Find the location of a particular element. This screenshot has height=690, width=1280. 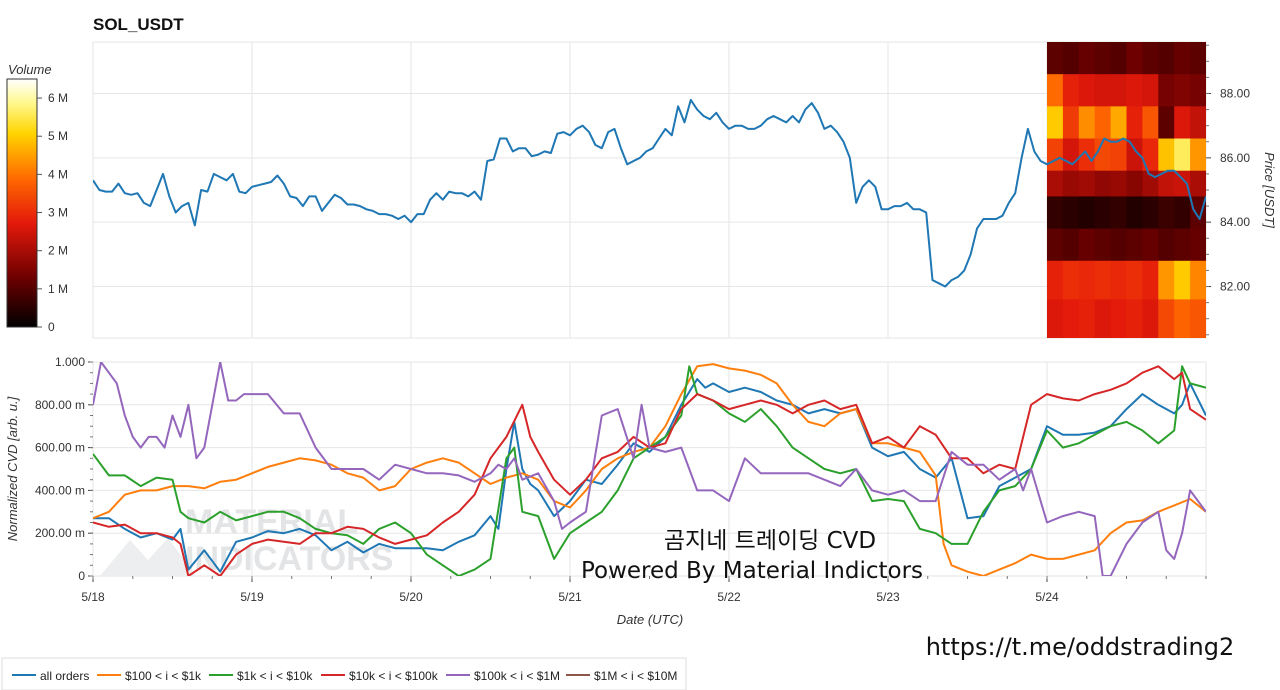

volume-heatmap is located at coordinates (1126, 190).